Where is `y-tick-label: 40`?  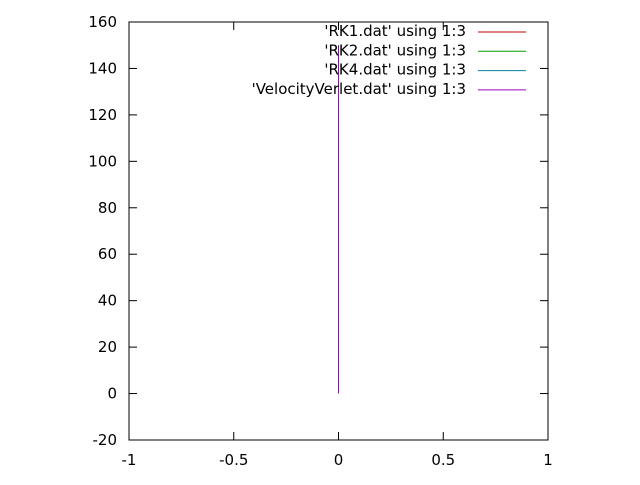
y-tick-label: 40 is located at coordinates (107, 301).